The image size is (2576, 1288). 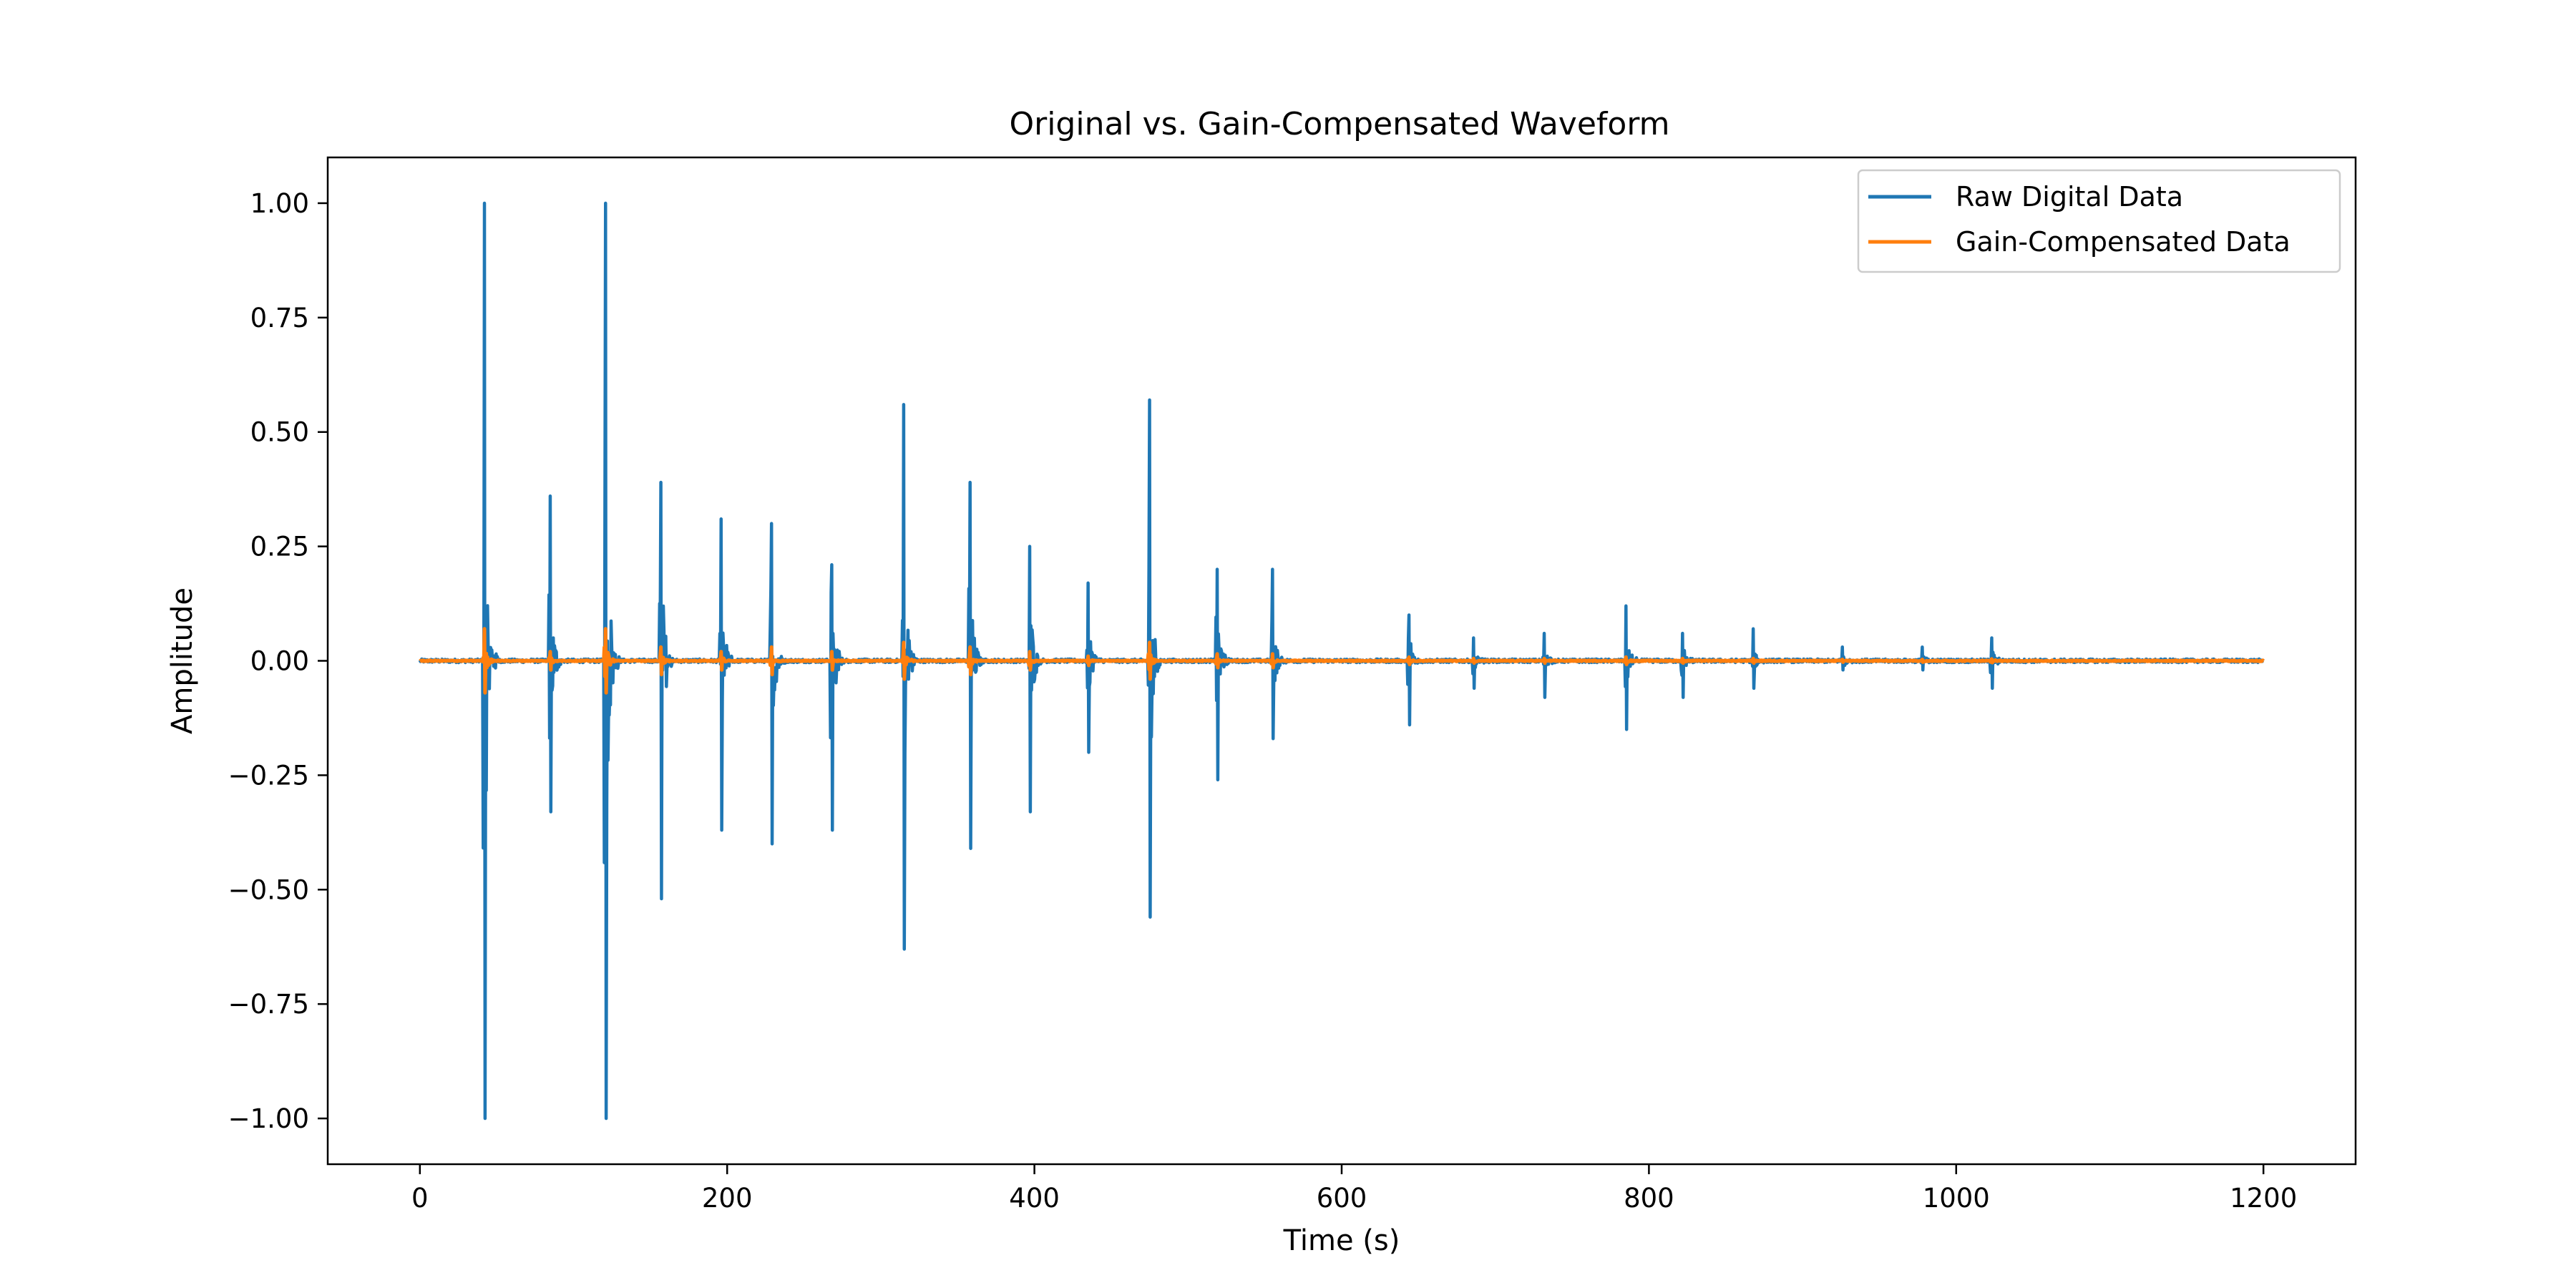 I want to click on y-tick-label: 0.00, so click(x=279, y=661).